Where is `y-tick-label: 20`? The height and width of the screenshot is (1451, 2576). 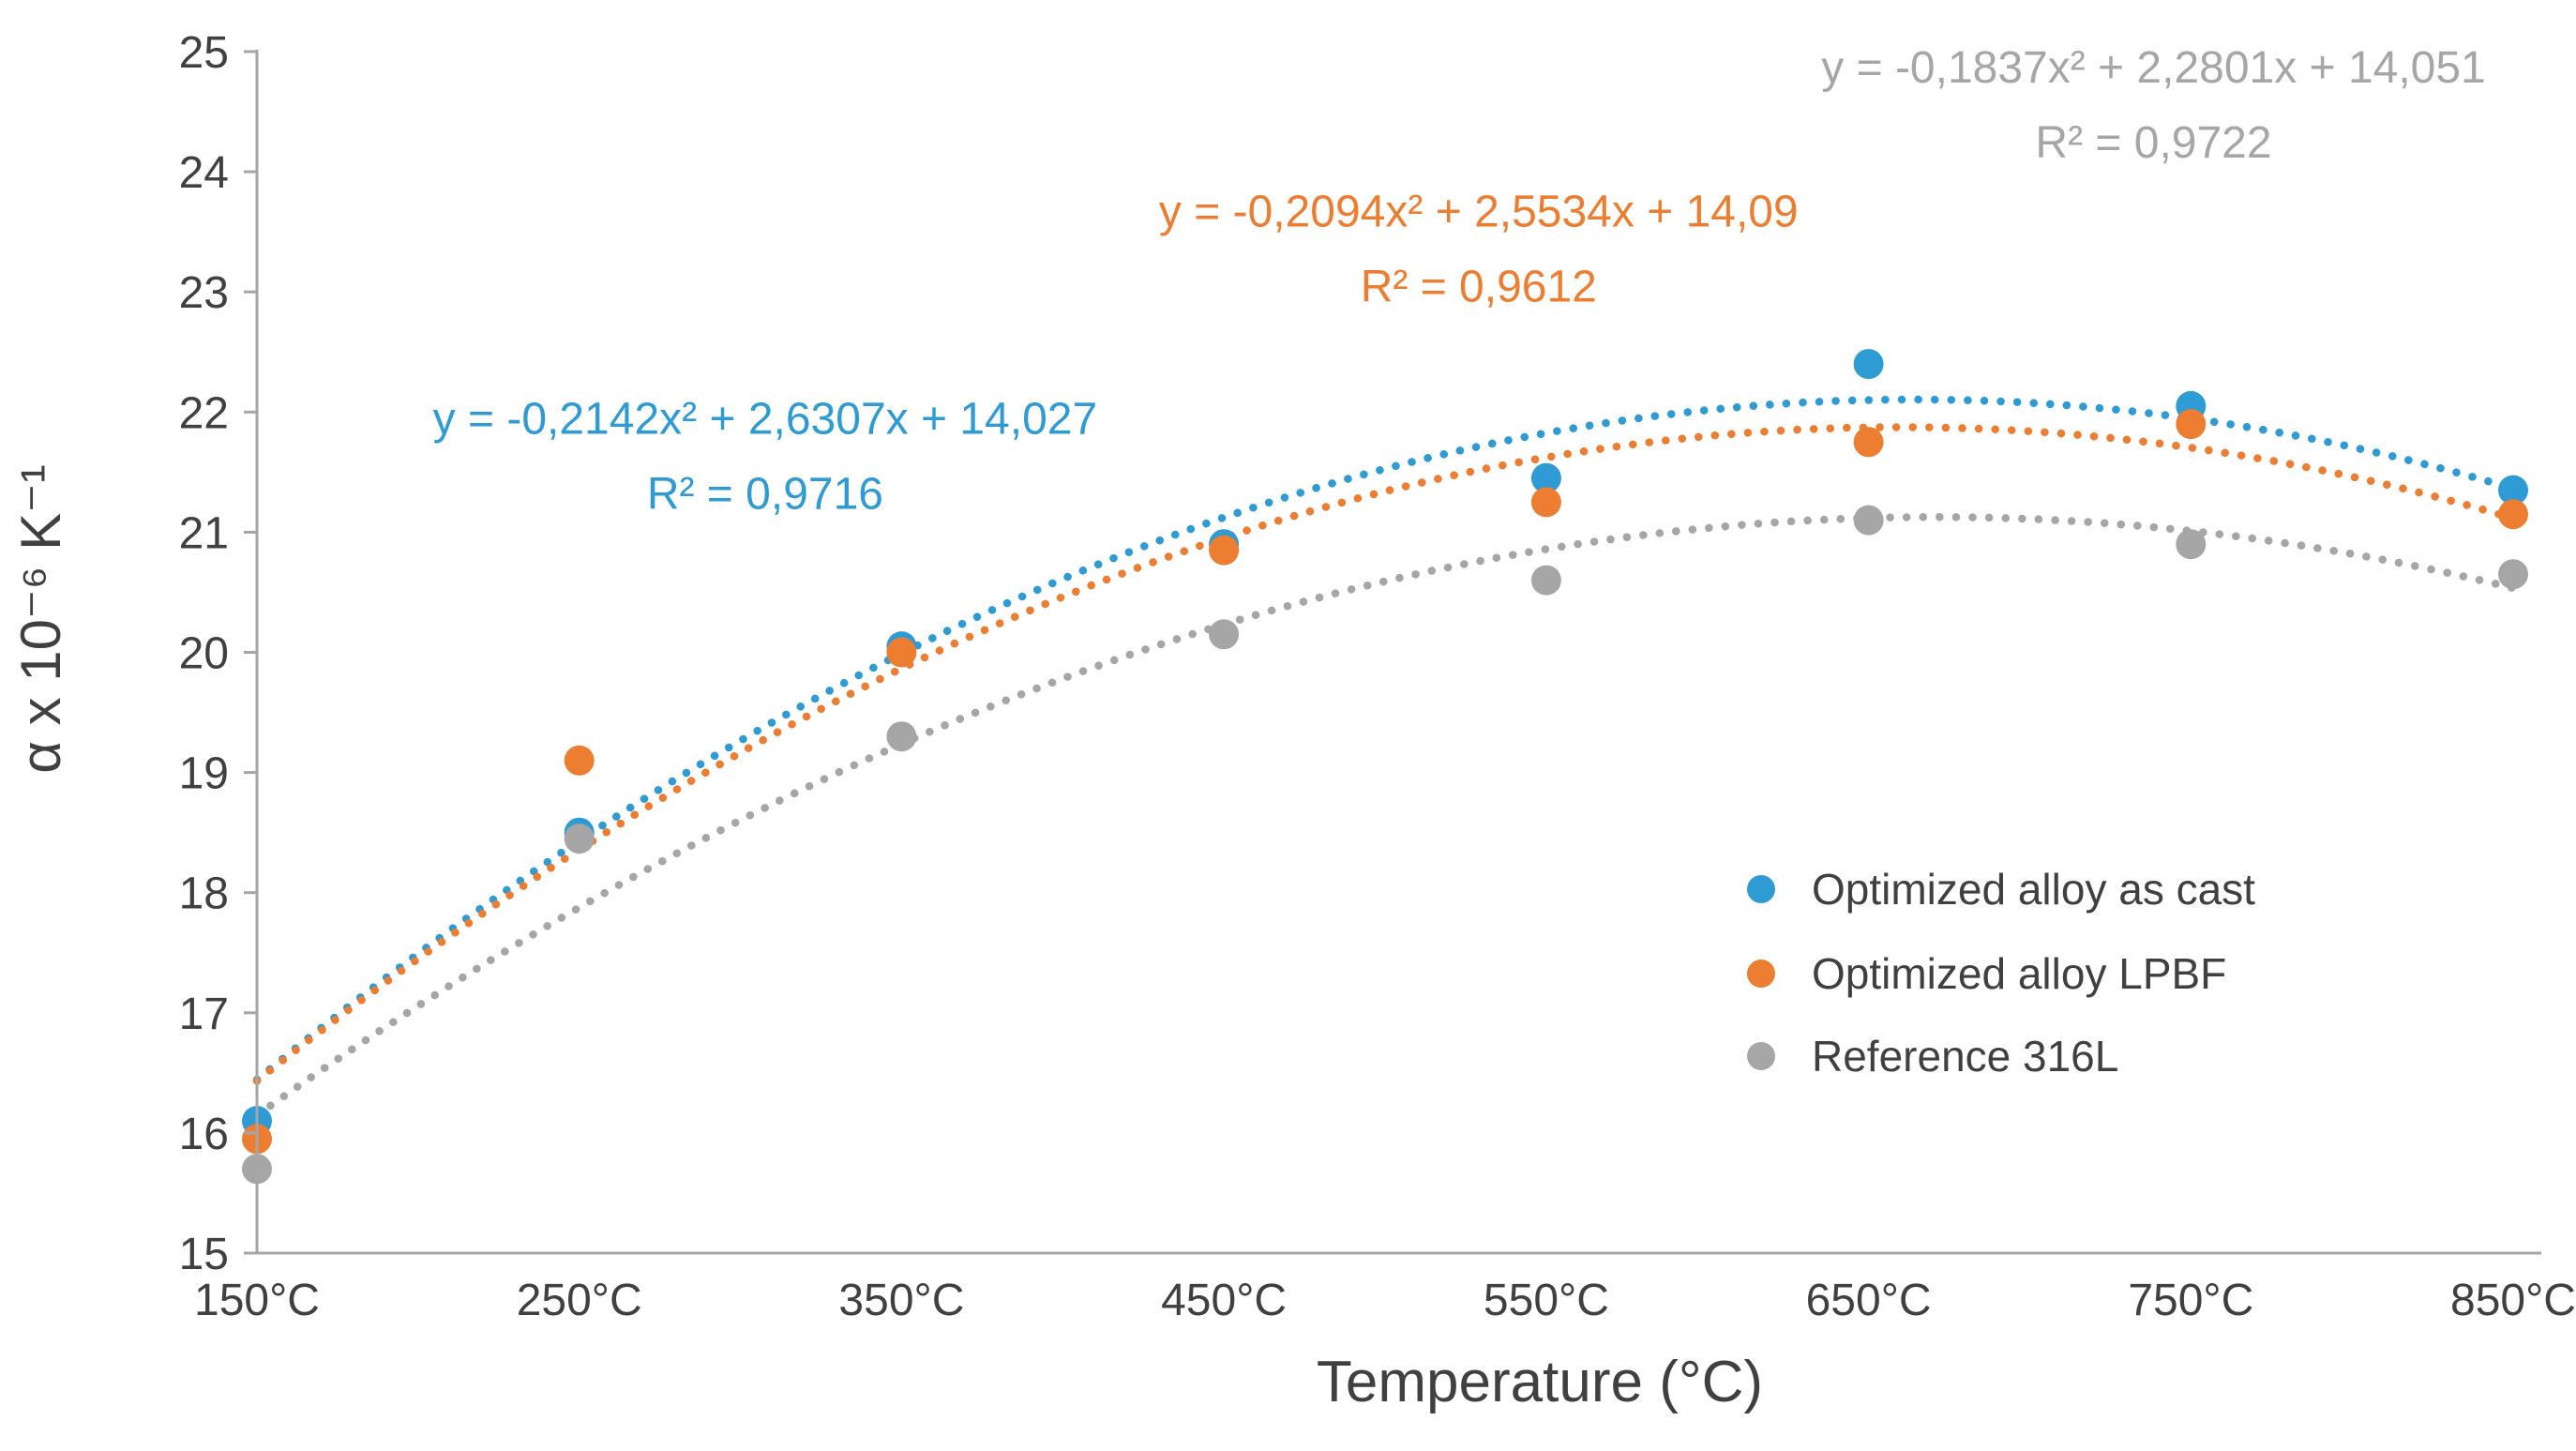 y-tick-label: 20 is located at coordinates (204, 654).